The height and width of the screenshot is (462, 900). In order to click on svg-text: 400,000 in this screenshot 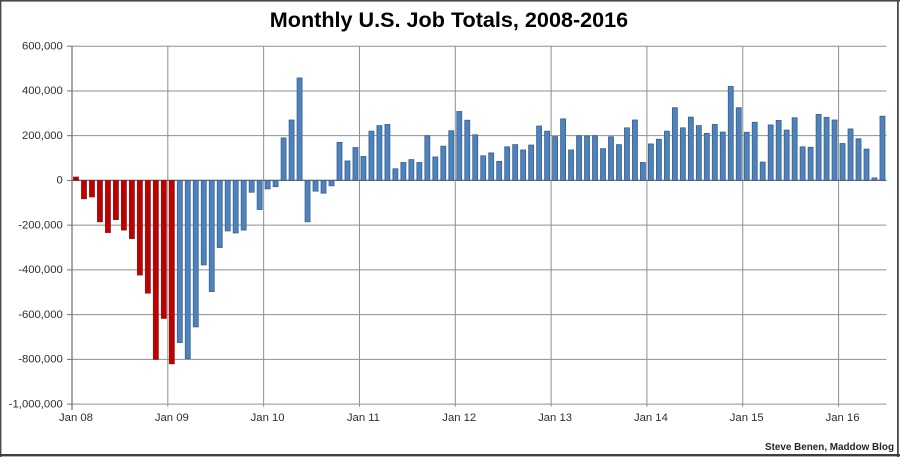, I will do `click(42, 91)`.